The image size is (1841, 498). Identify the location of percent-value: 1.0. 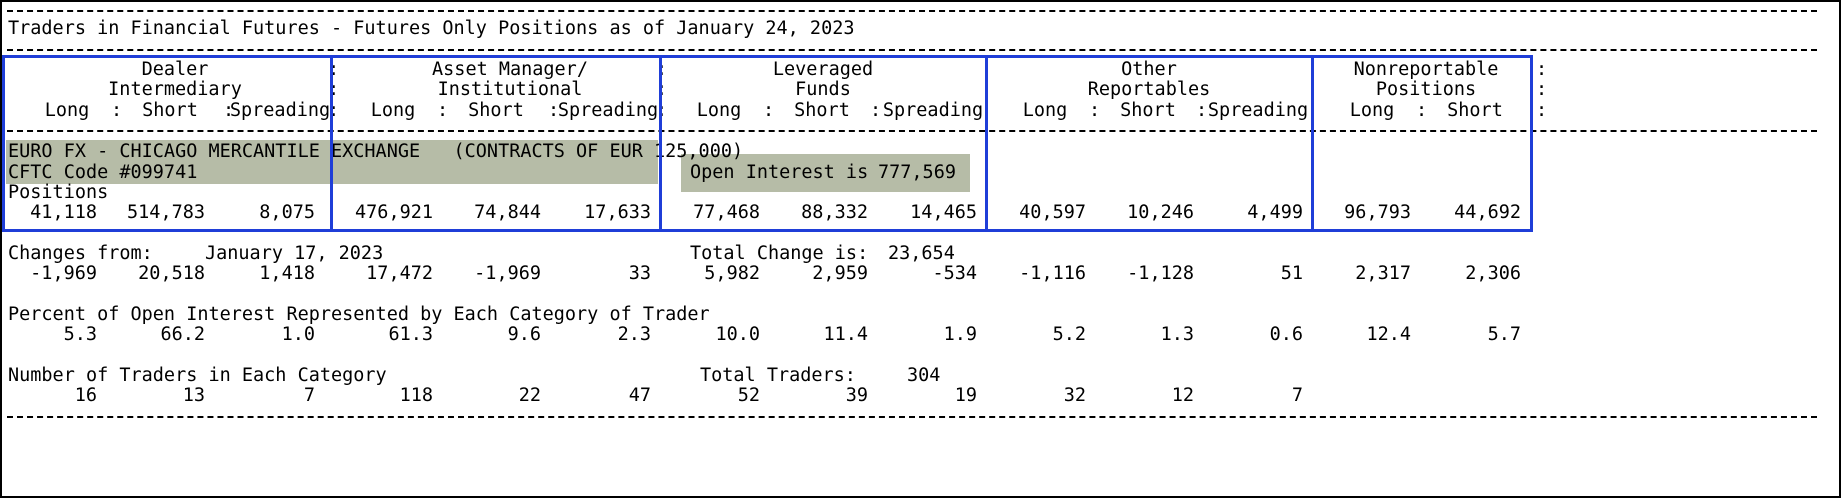
(298, 334).